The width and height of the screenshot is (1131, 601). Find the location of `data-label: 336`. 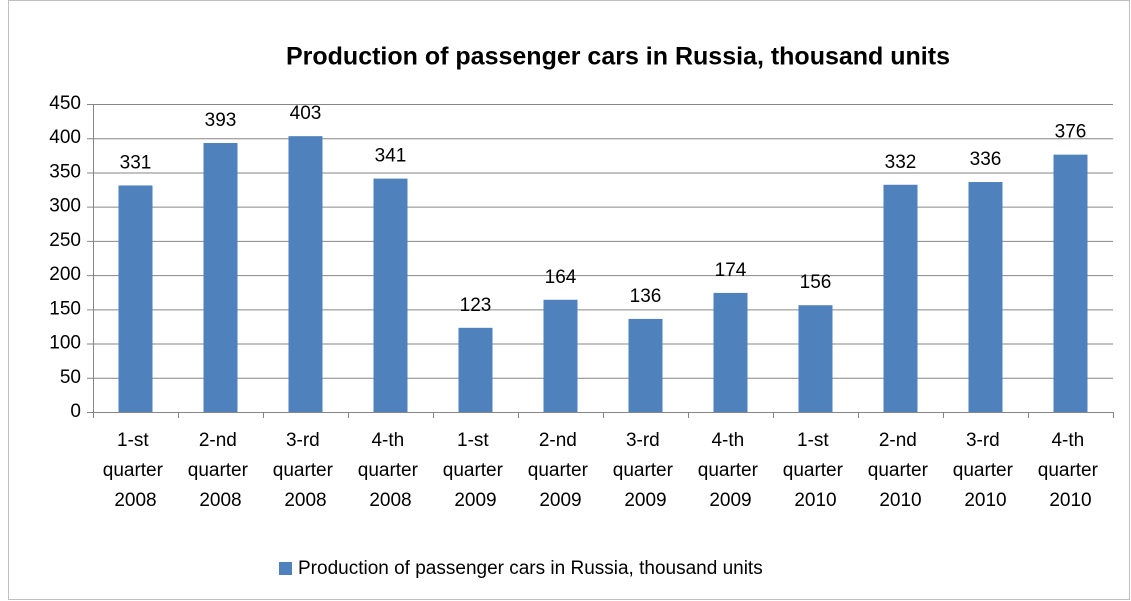

data-label: 336 is located at coordinates (986, 159).